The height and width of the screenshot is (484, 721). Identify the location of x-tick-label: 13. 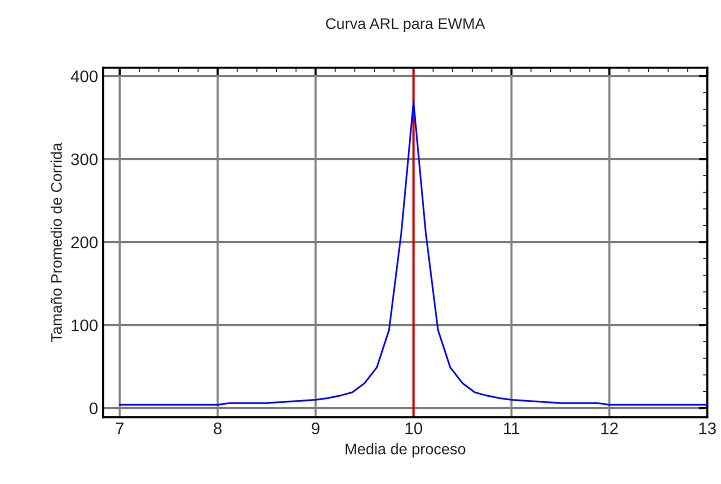
(707, 428).